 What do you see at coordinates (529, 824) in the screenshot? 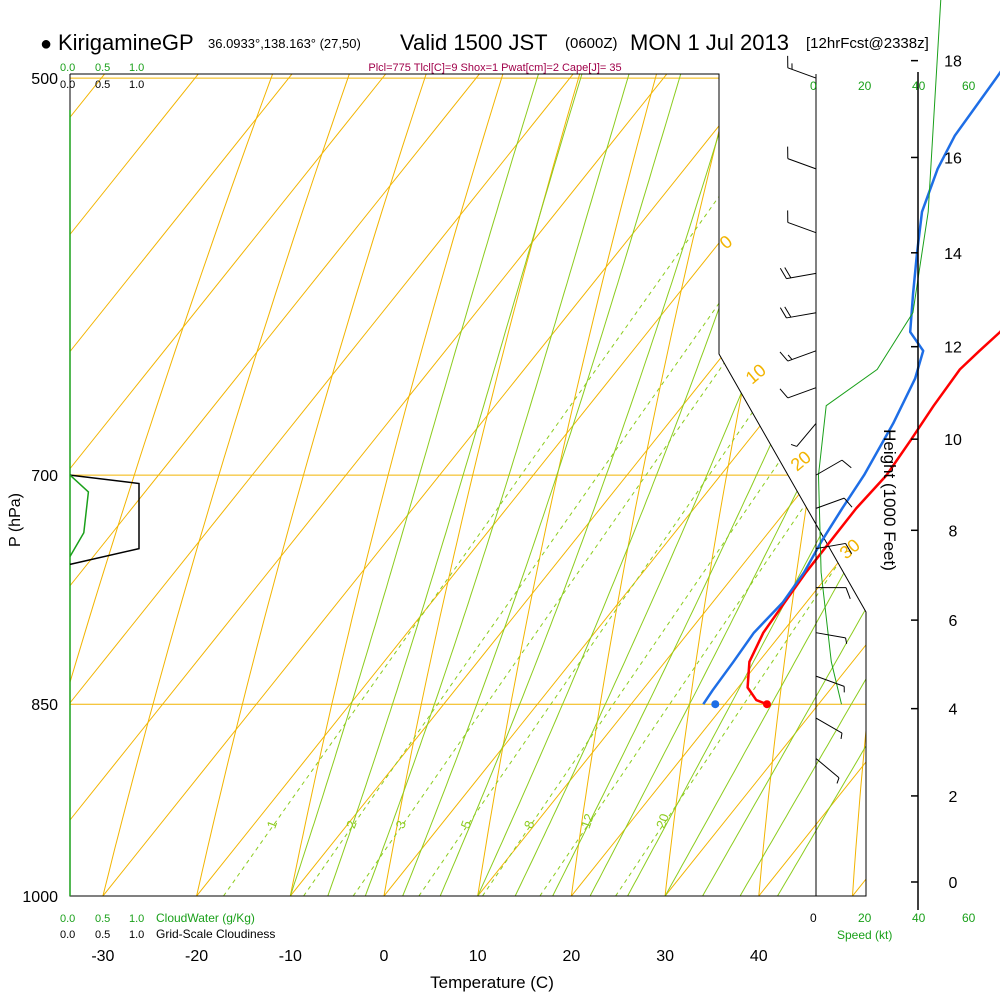
I see `mixing-ratio-label: 8` at bounding box center [529, 824].